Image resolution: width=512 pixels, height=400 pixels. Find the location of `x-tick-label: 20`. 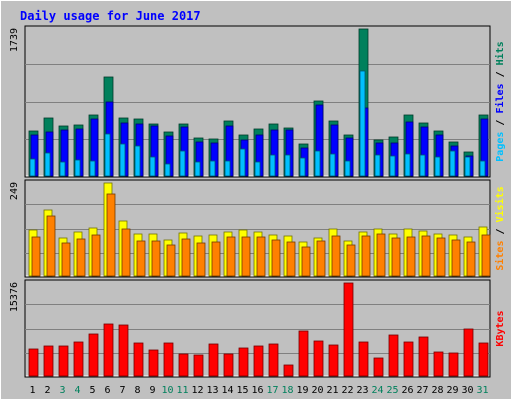

x-tick-label: 20 is located at coordinates (317, 390).